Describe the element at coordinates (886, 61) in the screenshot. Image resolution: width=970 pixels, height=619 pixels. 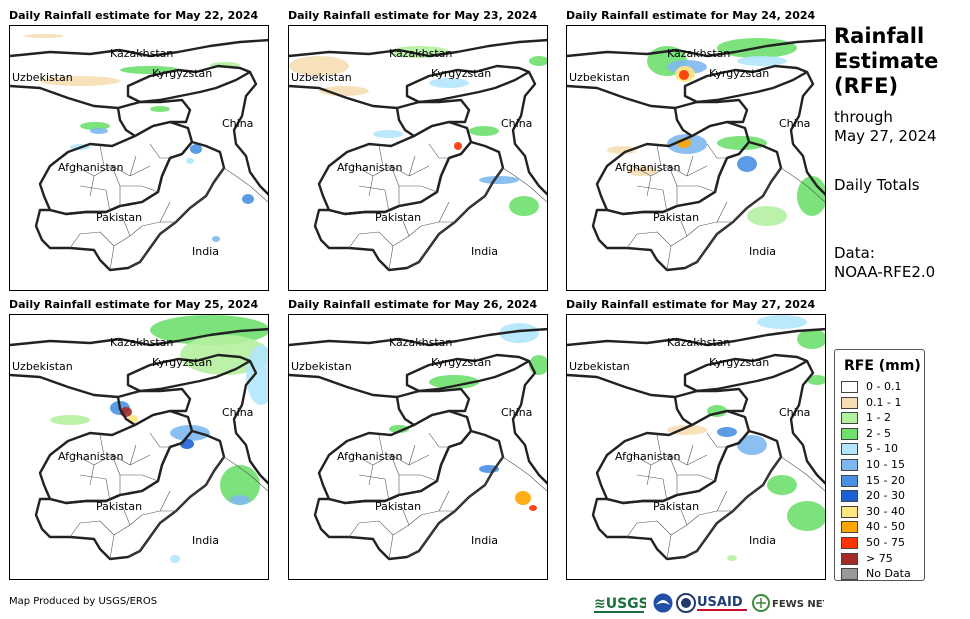
I see `rfe-title: Rainfall Estimate (RFE)` at that location.